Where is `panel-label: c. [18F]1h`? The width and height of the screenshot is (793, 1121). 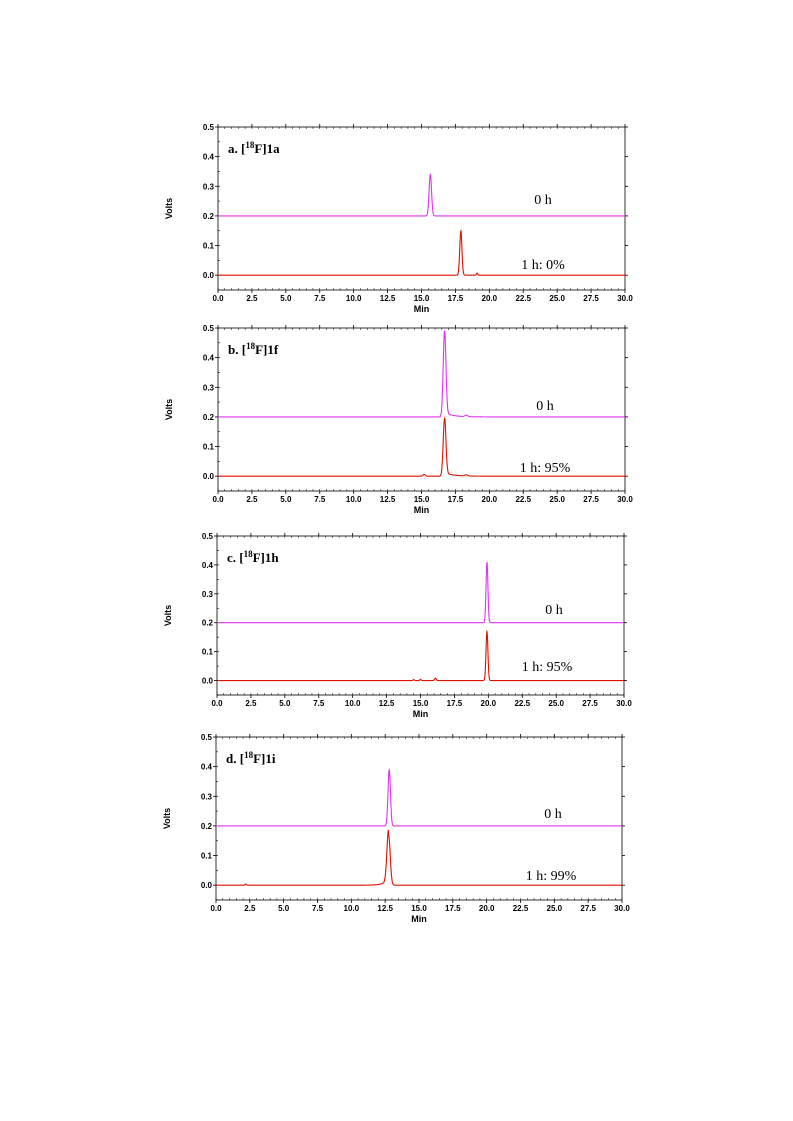 panel-label: c. [18F]1h is located at coordinates (253, 557).